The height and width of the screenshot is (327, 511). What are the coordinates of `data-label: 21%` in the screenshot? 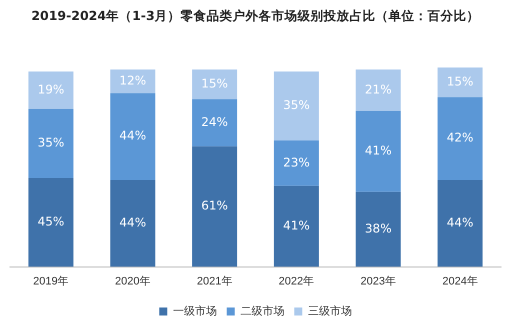 It's located at (378, 89).